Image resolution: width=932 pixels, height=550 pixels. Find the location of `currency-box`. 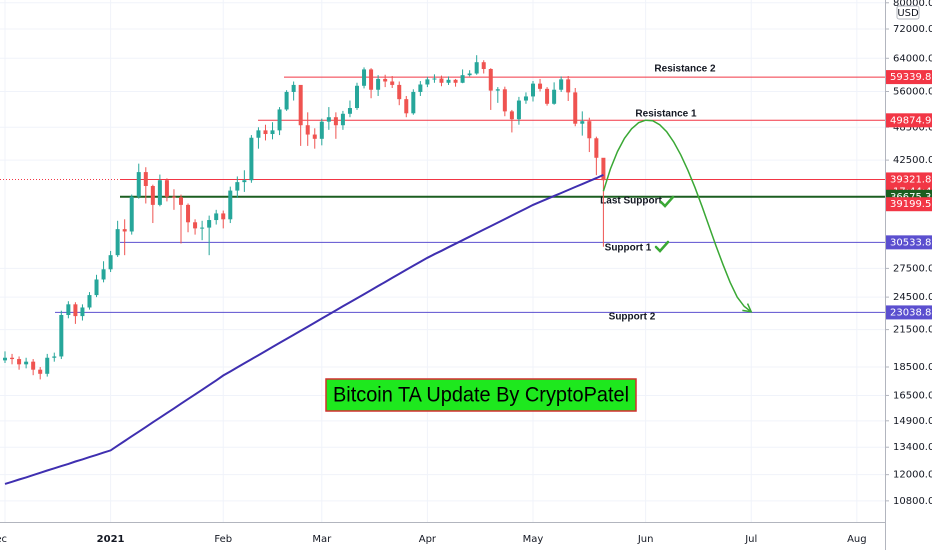

currency-box is located at coordinates (908, 12).